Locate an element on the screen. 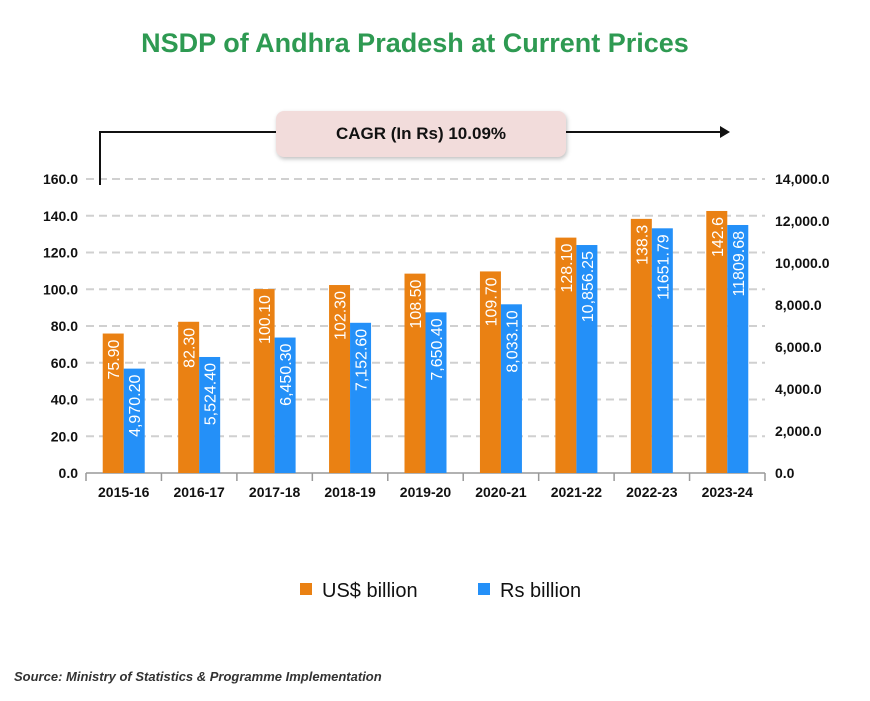  left-axis-tick-label: 80.0 is located at coordinates (64, 326).